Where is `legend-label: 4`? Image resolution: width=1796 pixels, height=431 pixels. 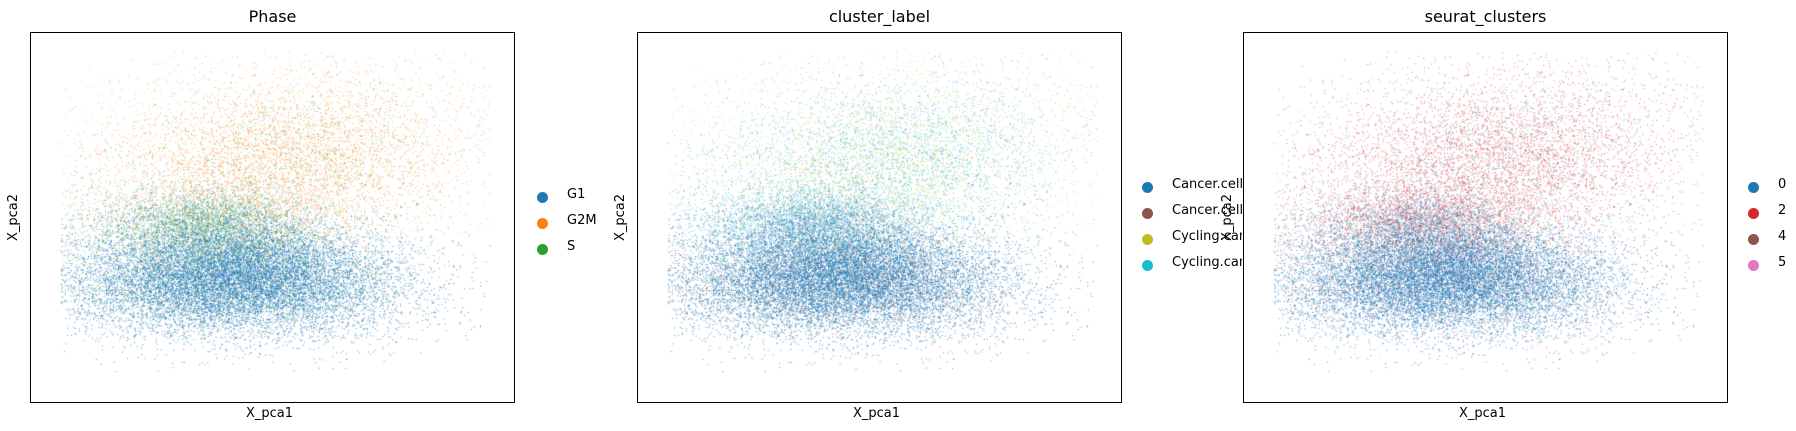 legend-label: 4 is located at coordinates (1782, 236).